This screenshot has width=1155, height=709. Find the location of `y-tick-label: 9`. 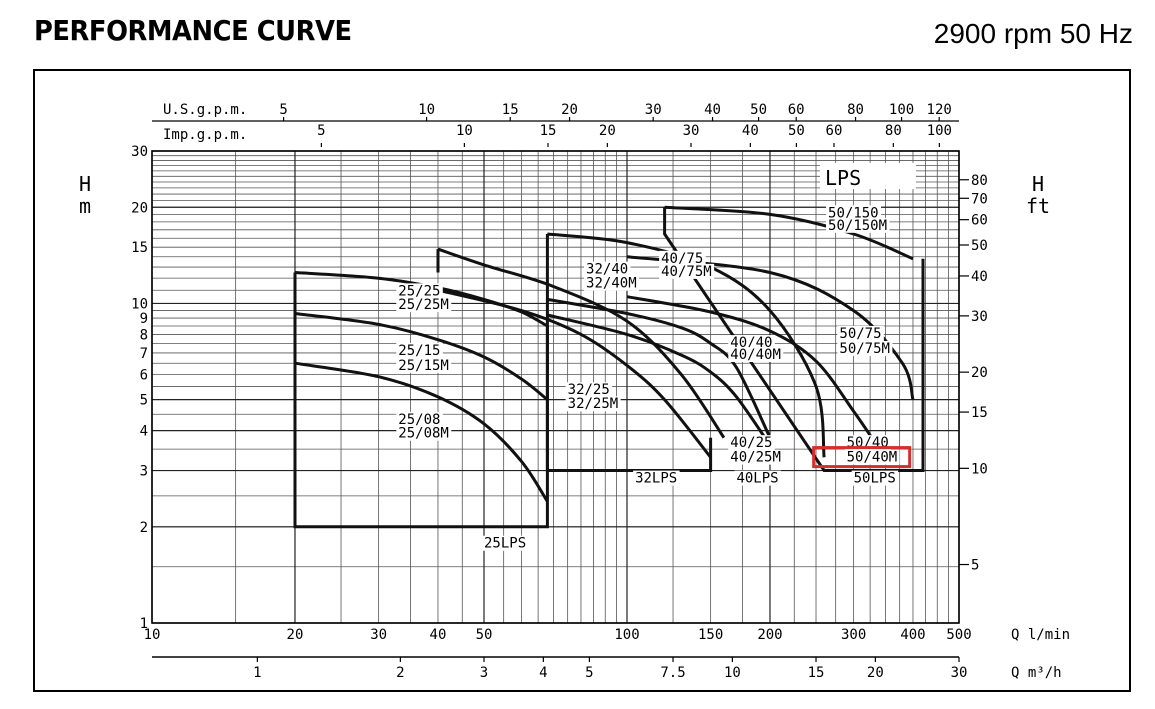

y-tick-label: 9 is located at coordinates (144, 319).